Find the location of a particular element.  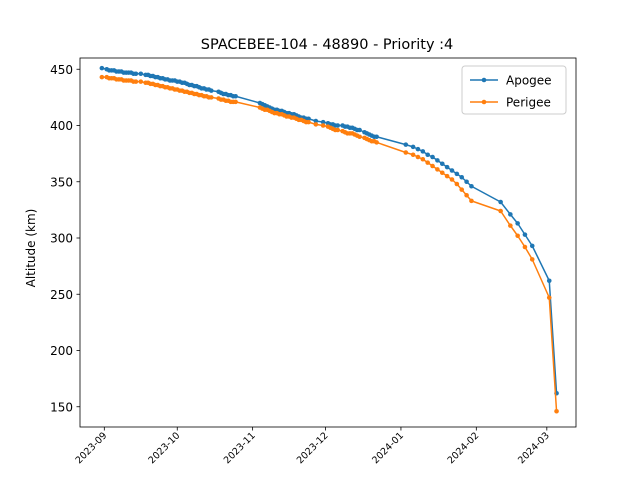

y-tick-label: 150 is located at coordinates (61, 407).